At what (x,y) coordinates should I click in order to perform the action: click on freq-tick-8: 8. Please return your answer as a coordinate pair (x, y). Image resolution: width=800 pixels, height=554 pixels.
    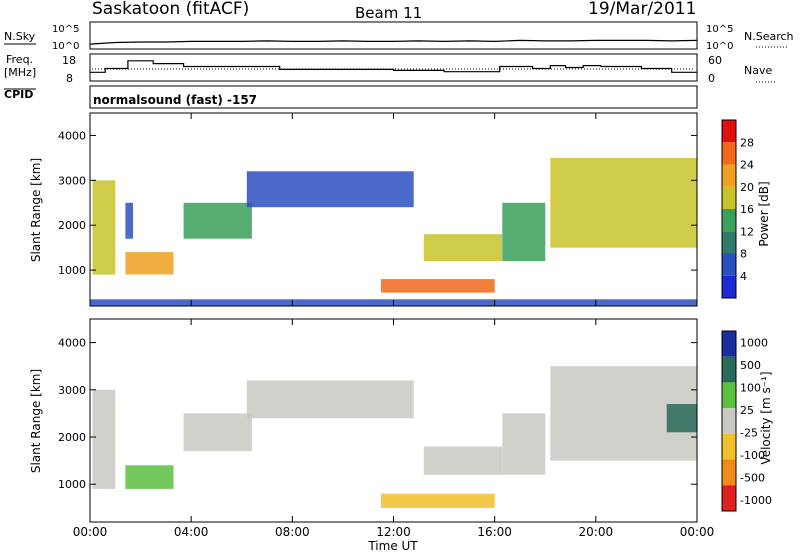
    Looking at the image, I should click on (69, 78).